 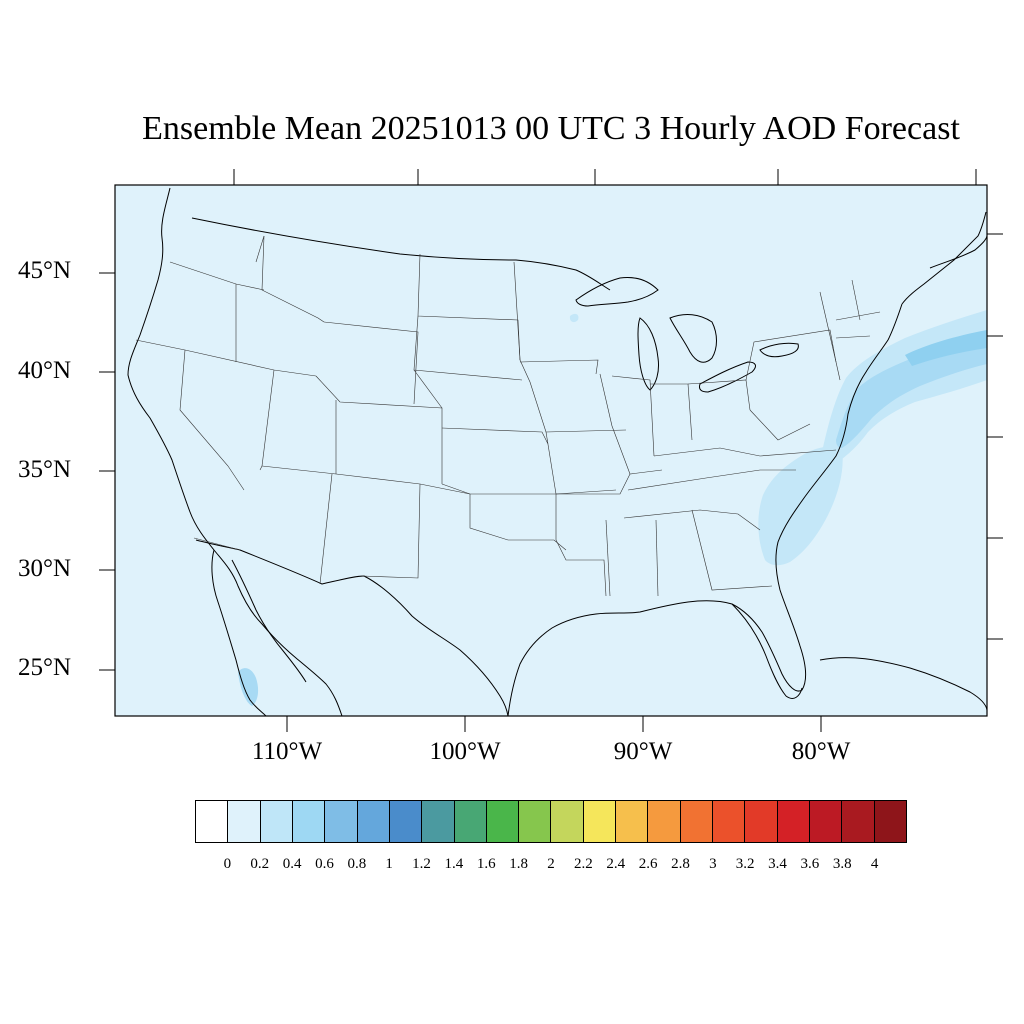 What do you see at coordinates (235, 452) in the screenshot?
I see `pacific-coastline` at bounding box center [235, 452].